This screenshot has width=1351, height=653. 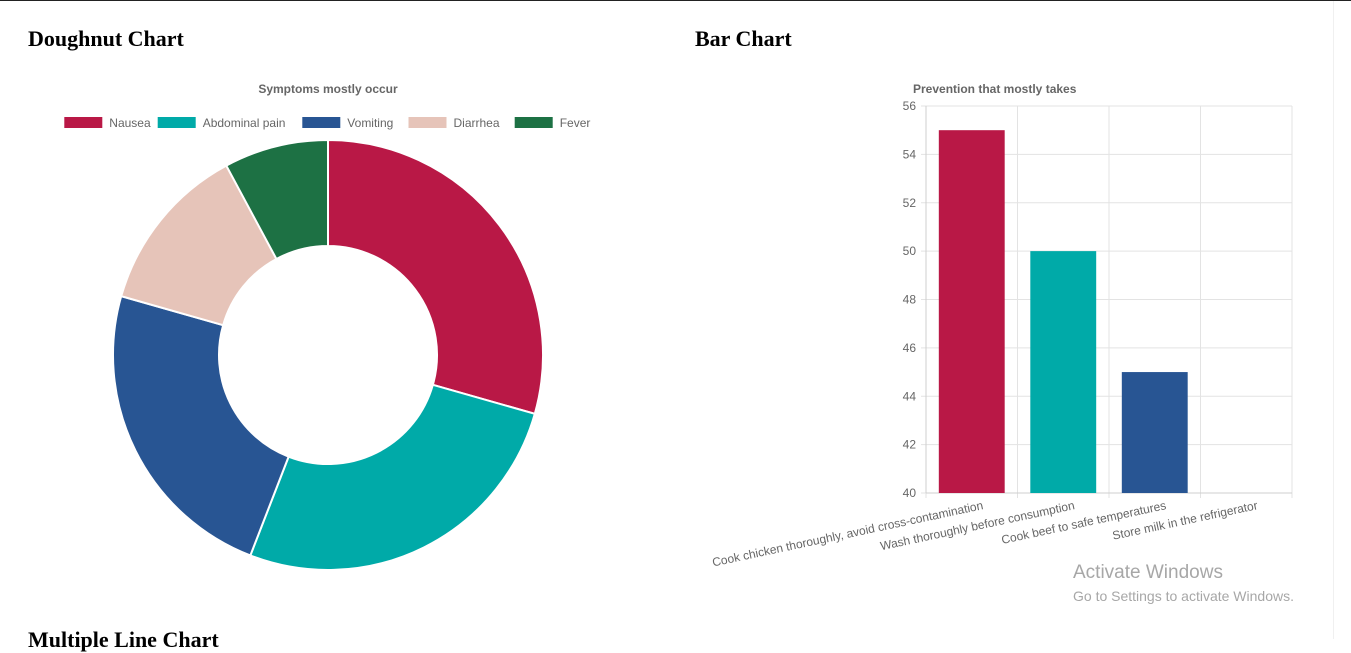 What do you see at coordinates (675, 0) in the screenshot?
I see `window-top-border` at bounding box center [675, 0].